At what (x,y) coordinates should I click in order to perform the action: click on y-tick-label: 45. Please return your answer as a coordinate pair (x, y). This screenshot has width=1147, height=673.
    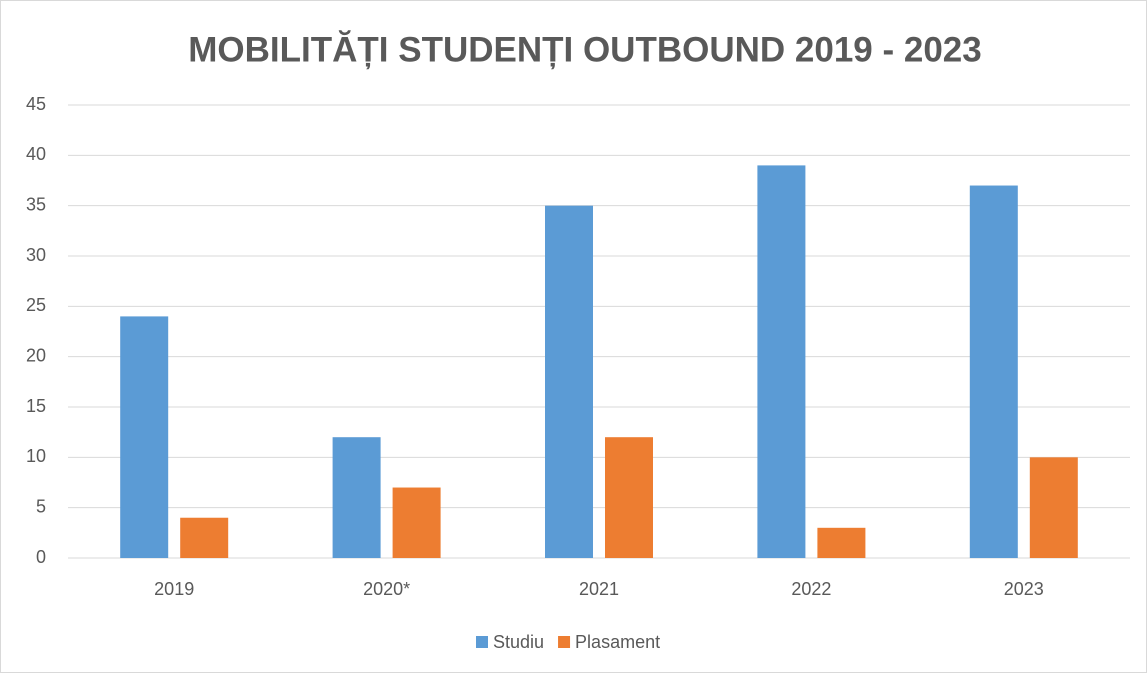
    Looking at the image, I should click on (36, 104).